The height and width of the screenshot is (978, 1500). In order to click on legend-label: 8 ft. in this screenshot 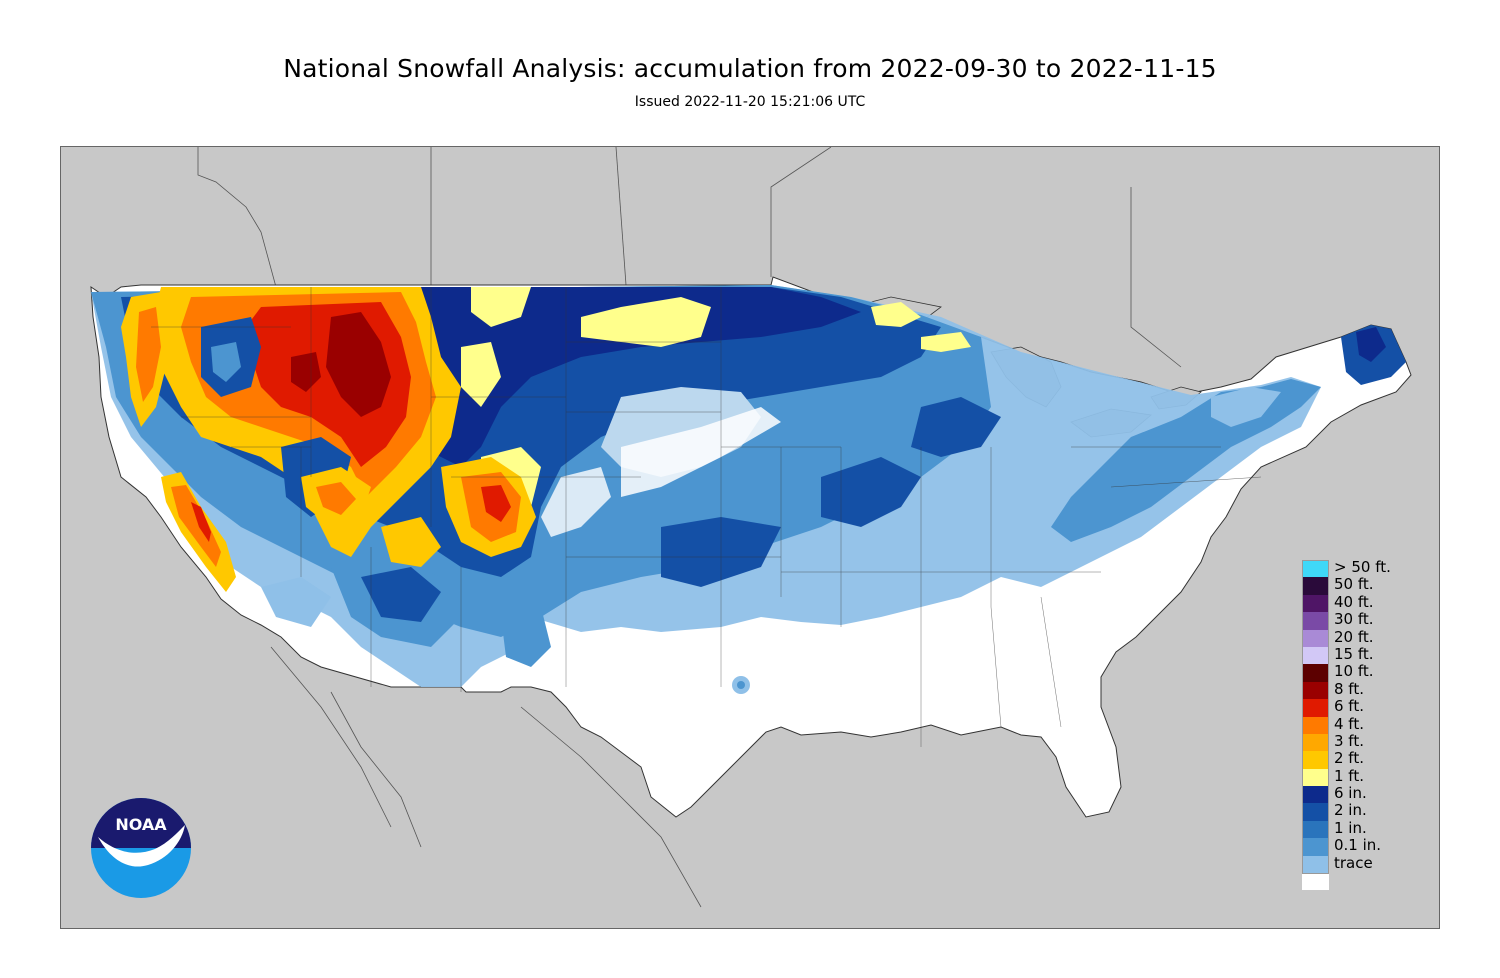, I will do `click(1349, 688)`.